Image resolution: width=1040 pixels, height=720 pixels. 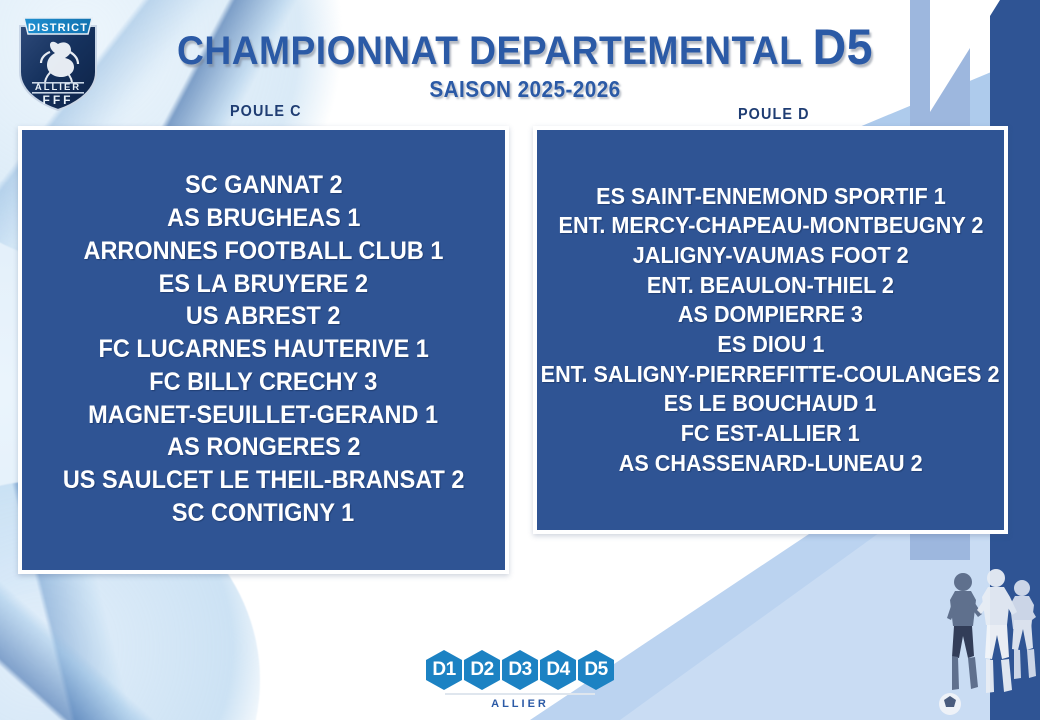 I want to click on divisions-hex-row: D1 D2 D3 D4 D5, so click(x=520, y=670).